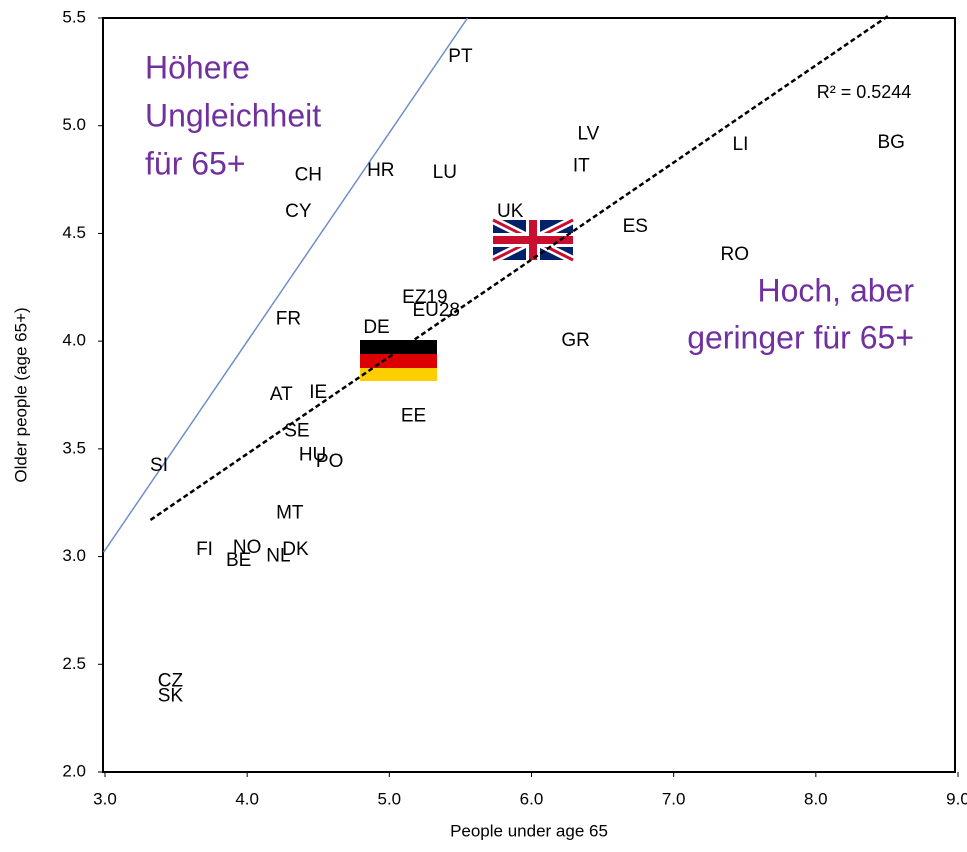 The image size is (967, 852). Describe the element at coordinates (281, 394) in the screenshot. I see `point-label: AT` at that location.